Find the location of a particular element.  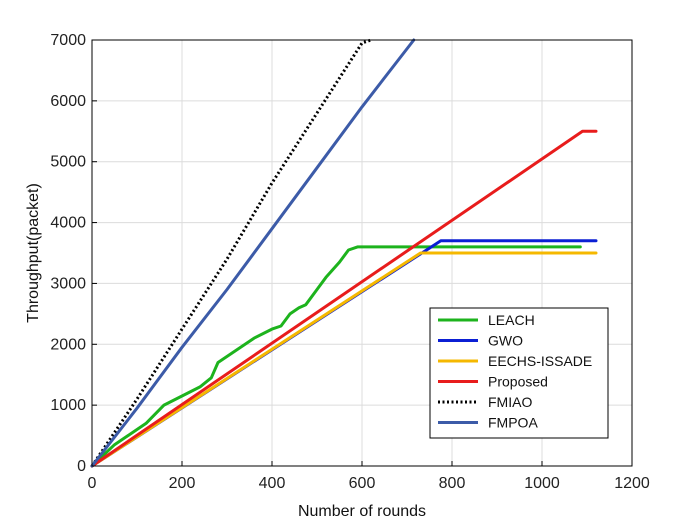

x-tick-label: 200 is located at coordinates (182, 483).